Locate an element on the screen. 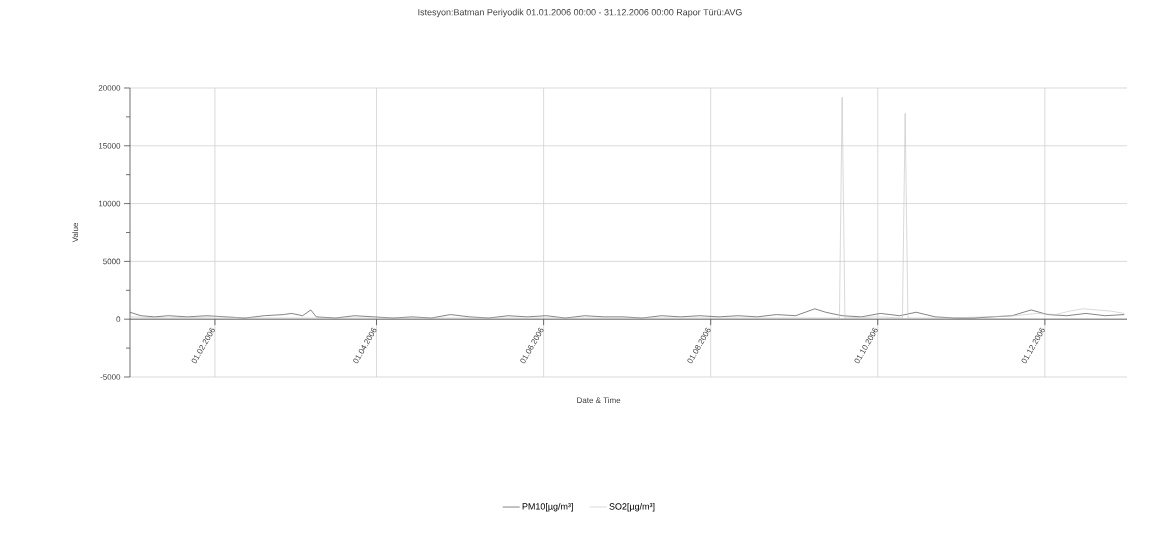 The image size is (1159, 548). legend-label: PM10[µg/m³] is located at coordinates (547, 507).